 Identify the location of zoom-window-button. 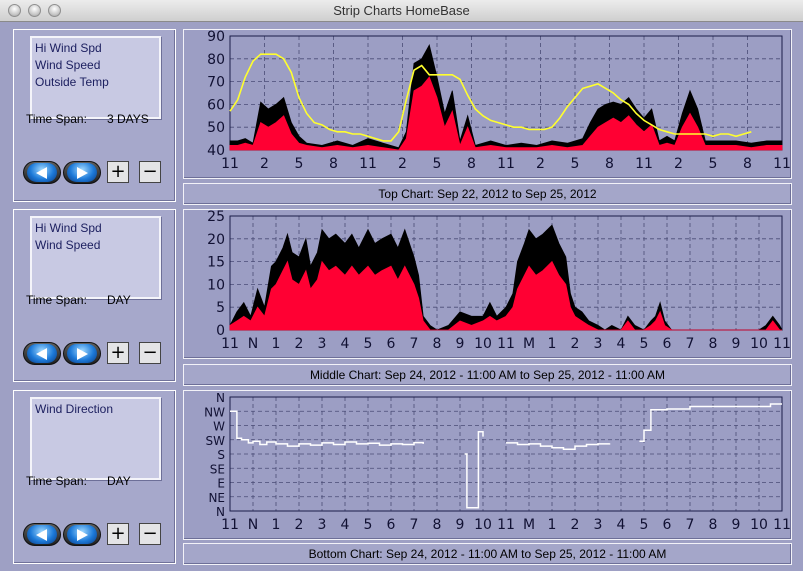
(54, 10).